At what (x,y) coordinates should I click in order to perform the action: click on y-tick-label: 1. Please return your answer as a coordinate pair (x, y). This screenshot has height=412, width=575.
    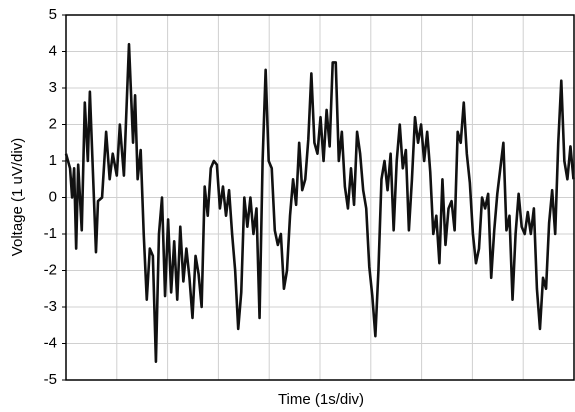
    Looking at the image, I should click on (53, 160).